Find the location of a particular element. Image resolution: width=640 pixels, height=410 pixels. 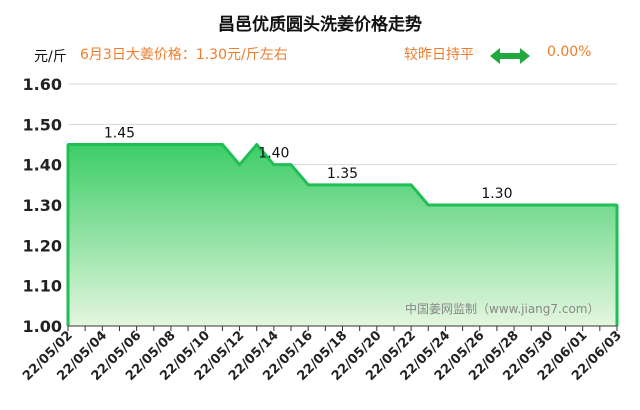

data-label: 1.30 is located at coordinates (496, 194).